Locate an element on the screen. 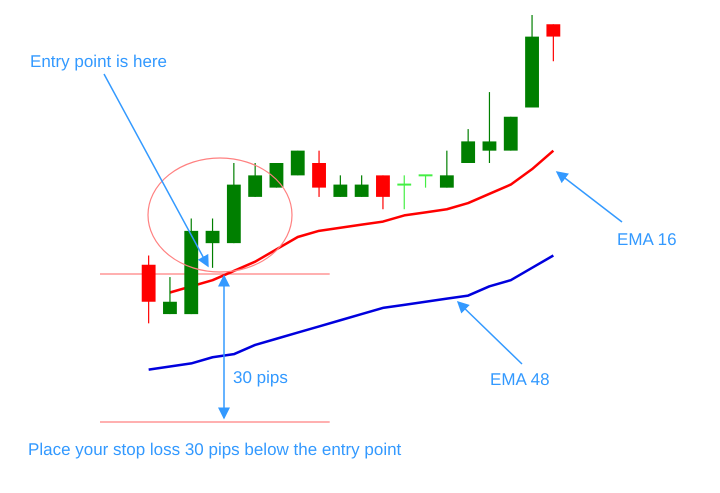  text: Place your stop loss 30 pips below the entry point is located at coordinates (215, 450).